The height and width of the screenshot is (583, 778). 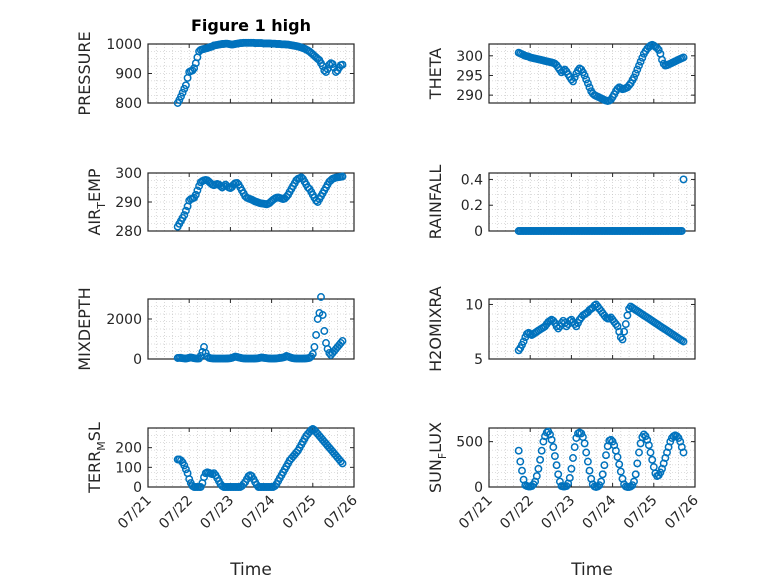 I want to click on x-tick-label: 07/21, so click(x=476, y=513).